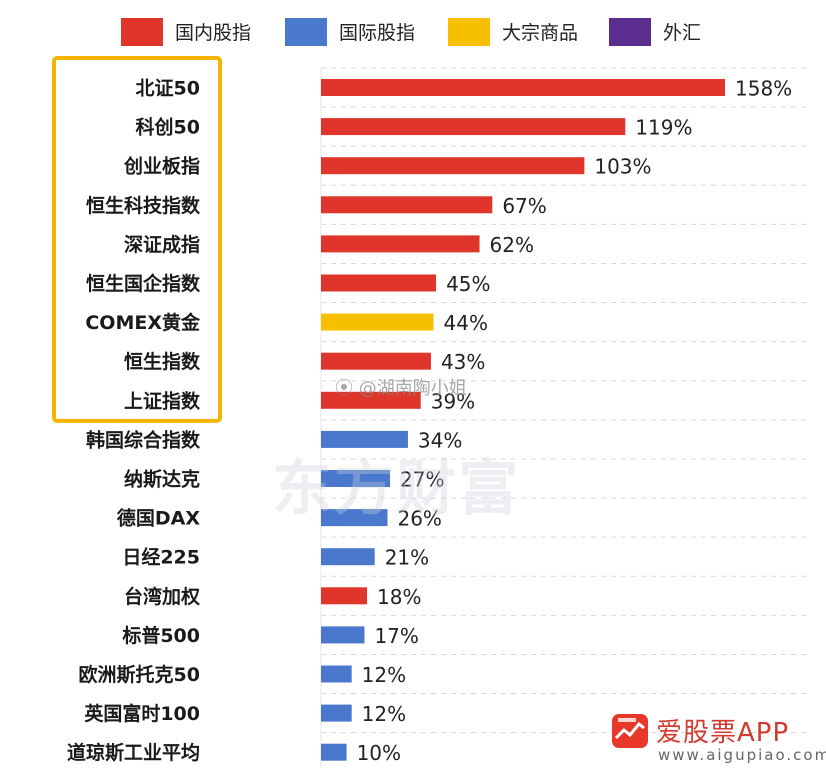 This screenshot has height=770, width=826. Describe the element at coordinates (377, 33) in the screenshot. I see `legend-label: 国际股指` at that location.